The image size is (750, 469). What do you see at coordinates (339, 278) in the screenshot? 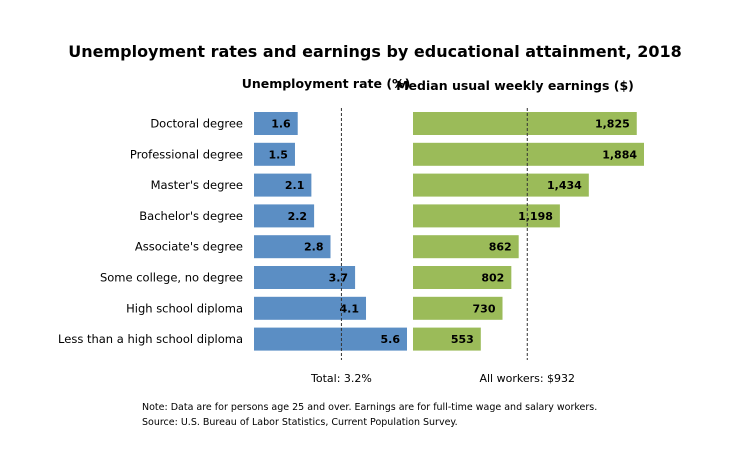
I see `unemployment-value-label: 3.7` at bounding box center [339, 278].